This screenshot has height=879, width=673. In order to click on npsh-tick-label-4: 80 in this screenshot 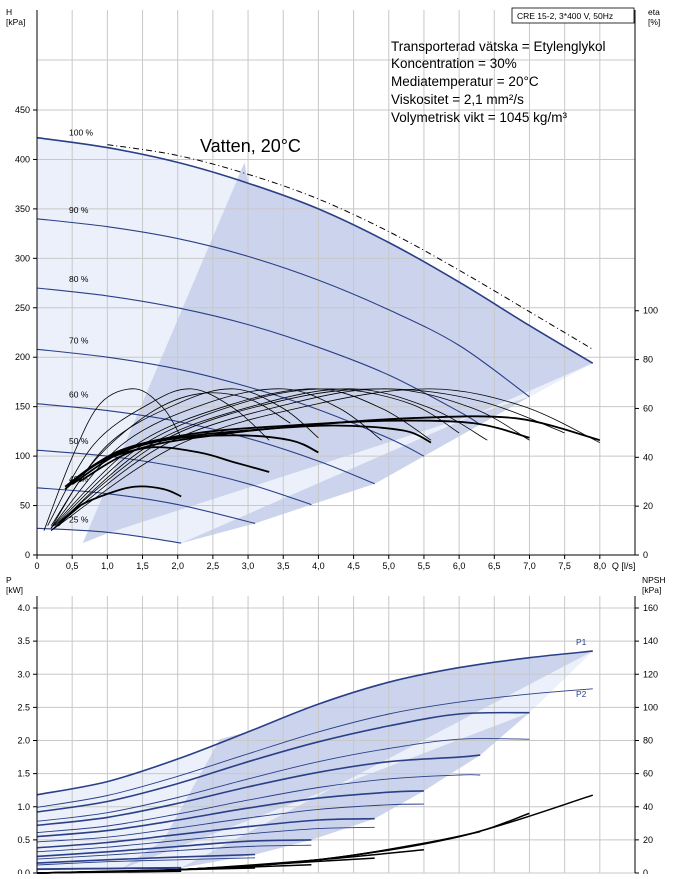, I will do `click(648, 741)`.